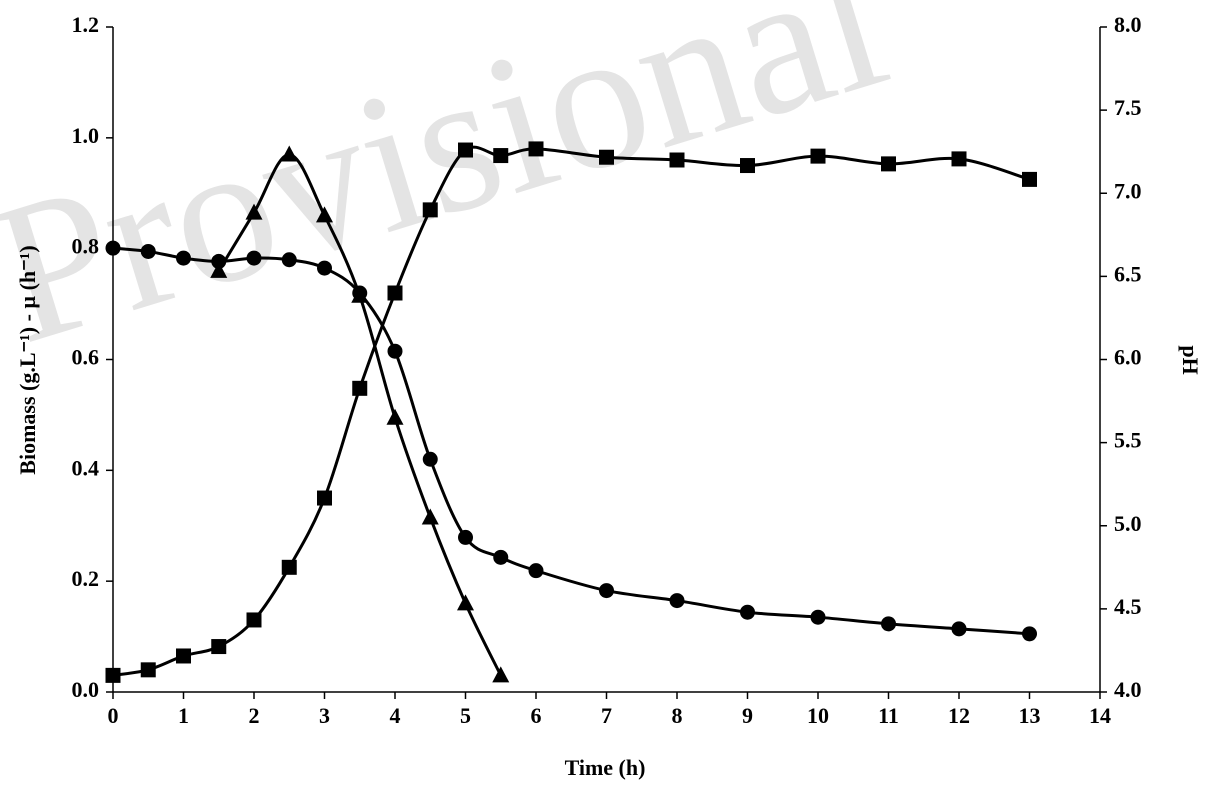 This screenshot has width=1211, height=790. What do you see at coordinates (1128, 523) in the screenshot?
I see `y2-tick-label: 5.0` at bounding box center [1128, 523].